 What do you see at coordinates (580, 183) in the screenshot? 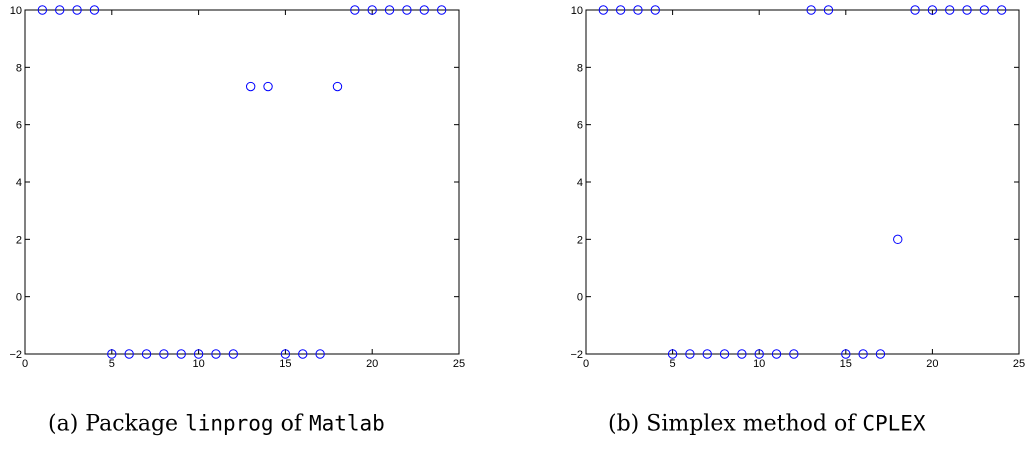
I see `chart-b-ytick-label: 4` at bounding box center [580, 183].